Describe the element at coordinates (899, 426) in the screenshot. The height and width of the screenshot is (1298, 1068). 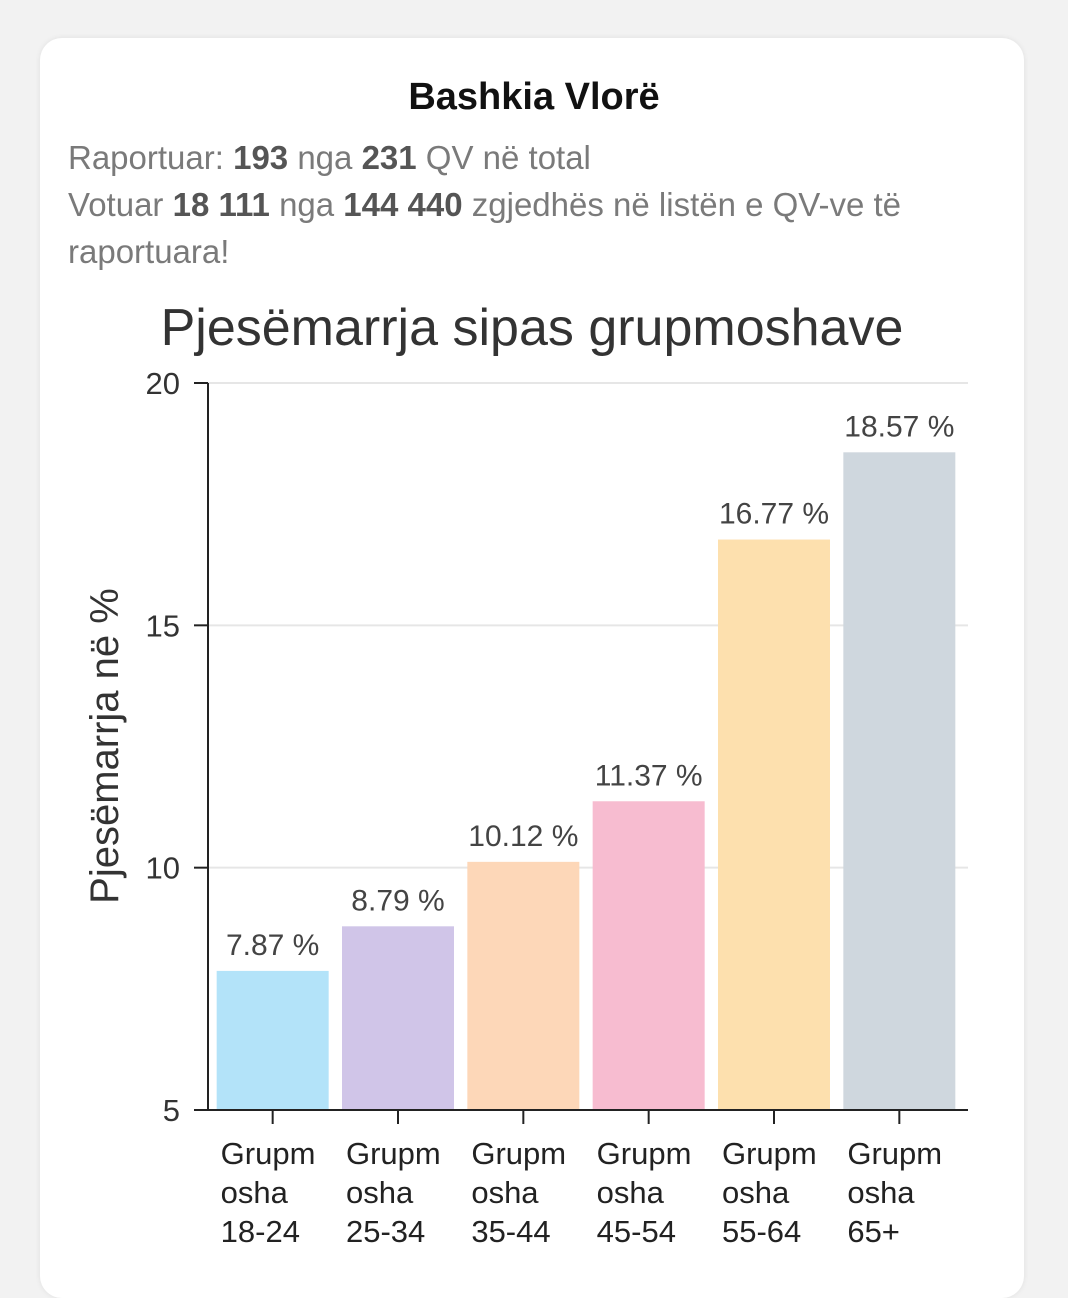
I see `bar-value-label: 18.57 %` at that location.